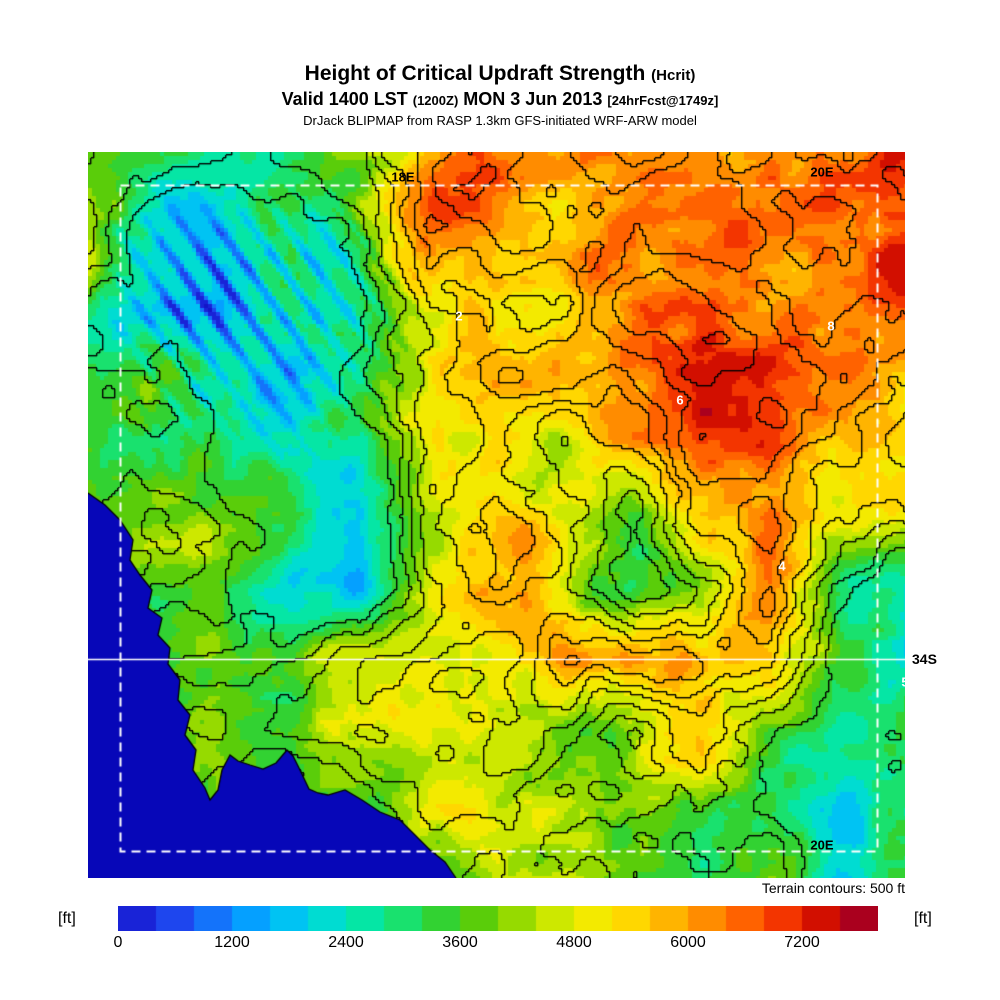  I want to click on colorbar-unit-right: [ft], so click(923, 918).